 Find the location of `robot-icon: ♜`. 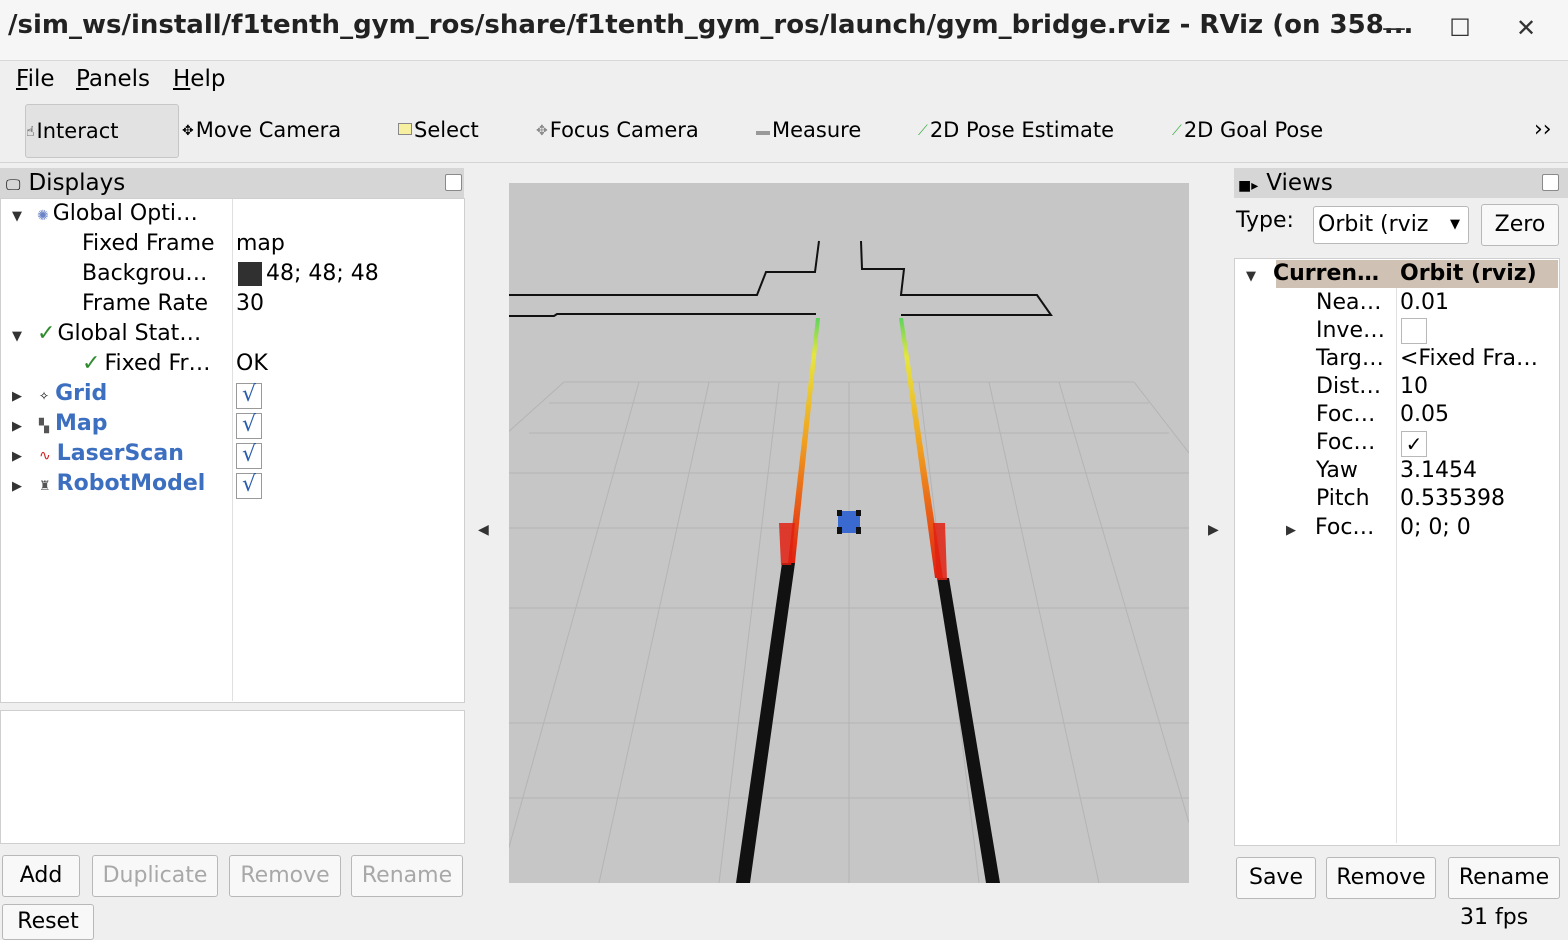

robot-icon: ♜ is located at coordinates (45, 486).